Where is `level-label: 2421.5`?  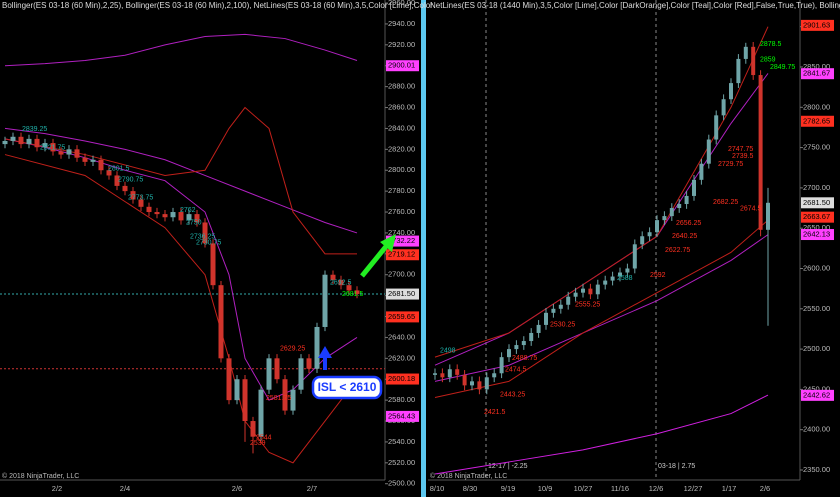 level-label: 2421.5 is located at coordinates (495, 412).